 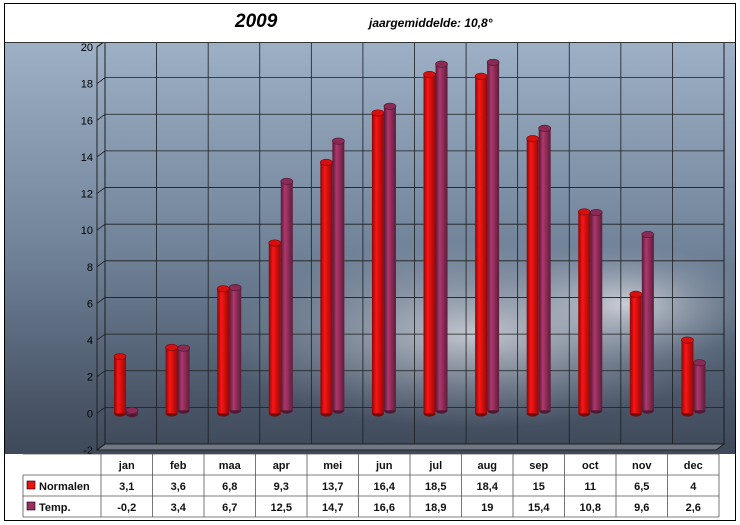 I want to click on y-tick-label: 10, so click(x=87, y=231).